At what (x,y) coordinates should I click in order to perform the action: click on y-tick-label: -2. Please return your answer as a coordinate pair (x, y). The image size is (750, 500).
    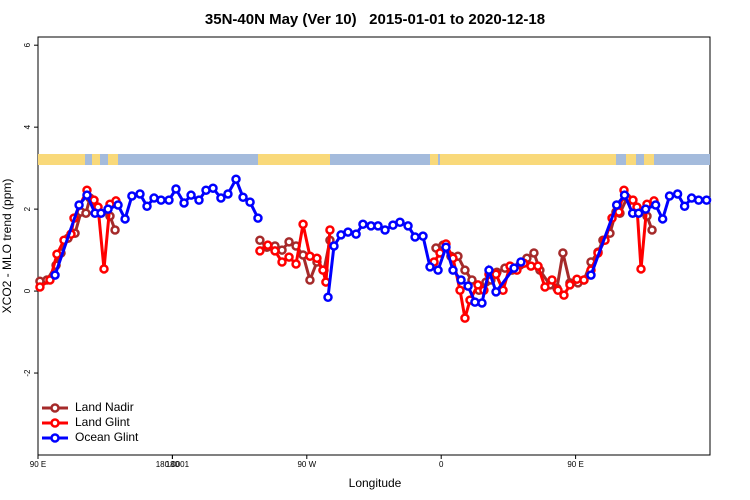
    Looking at the image, I should click on (27, 373).